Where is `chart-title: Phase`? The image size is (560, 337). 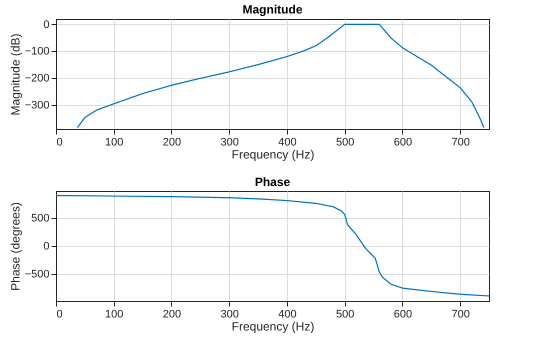
chart-title: Phase is located at coordinates (272, 182).